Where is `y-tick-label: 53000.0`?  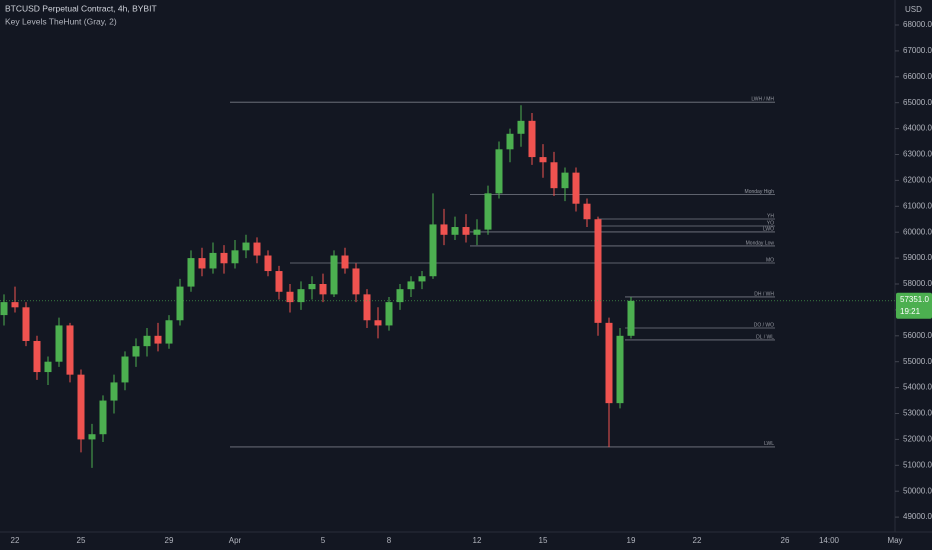 y-tick-label: 53000.0 is located at coordinates (917, 413).